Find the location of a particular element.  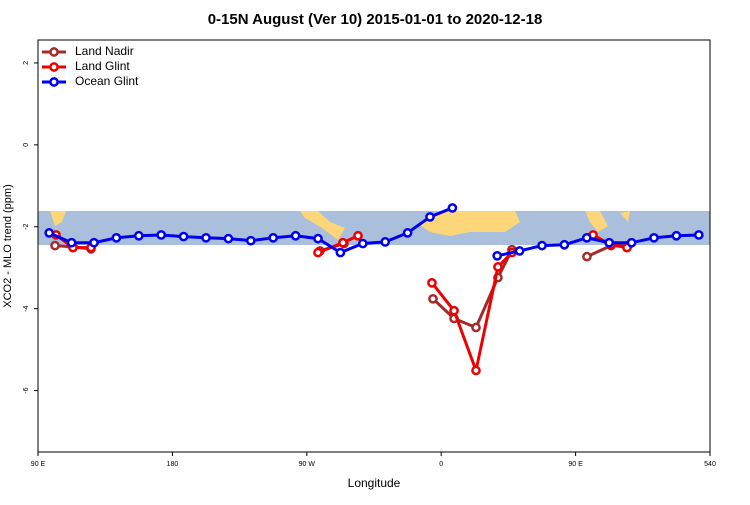

legend-label: Land Glint is located at coordinates (102, 66).